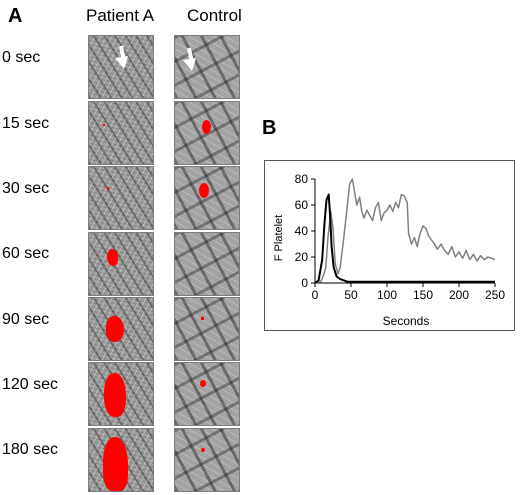 The height and width of the screenshot is (495, 520). What do you see at coordinates (315, 295) in the screenshot?
I see `x-tick-label: 0` at bounding box center [315, 295].